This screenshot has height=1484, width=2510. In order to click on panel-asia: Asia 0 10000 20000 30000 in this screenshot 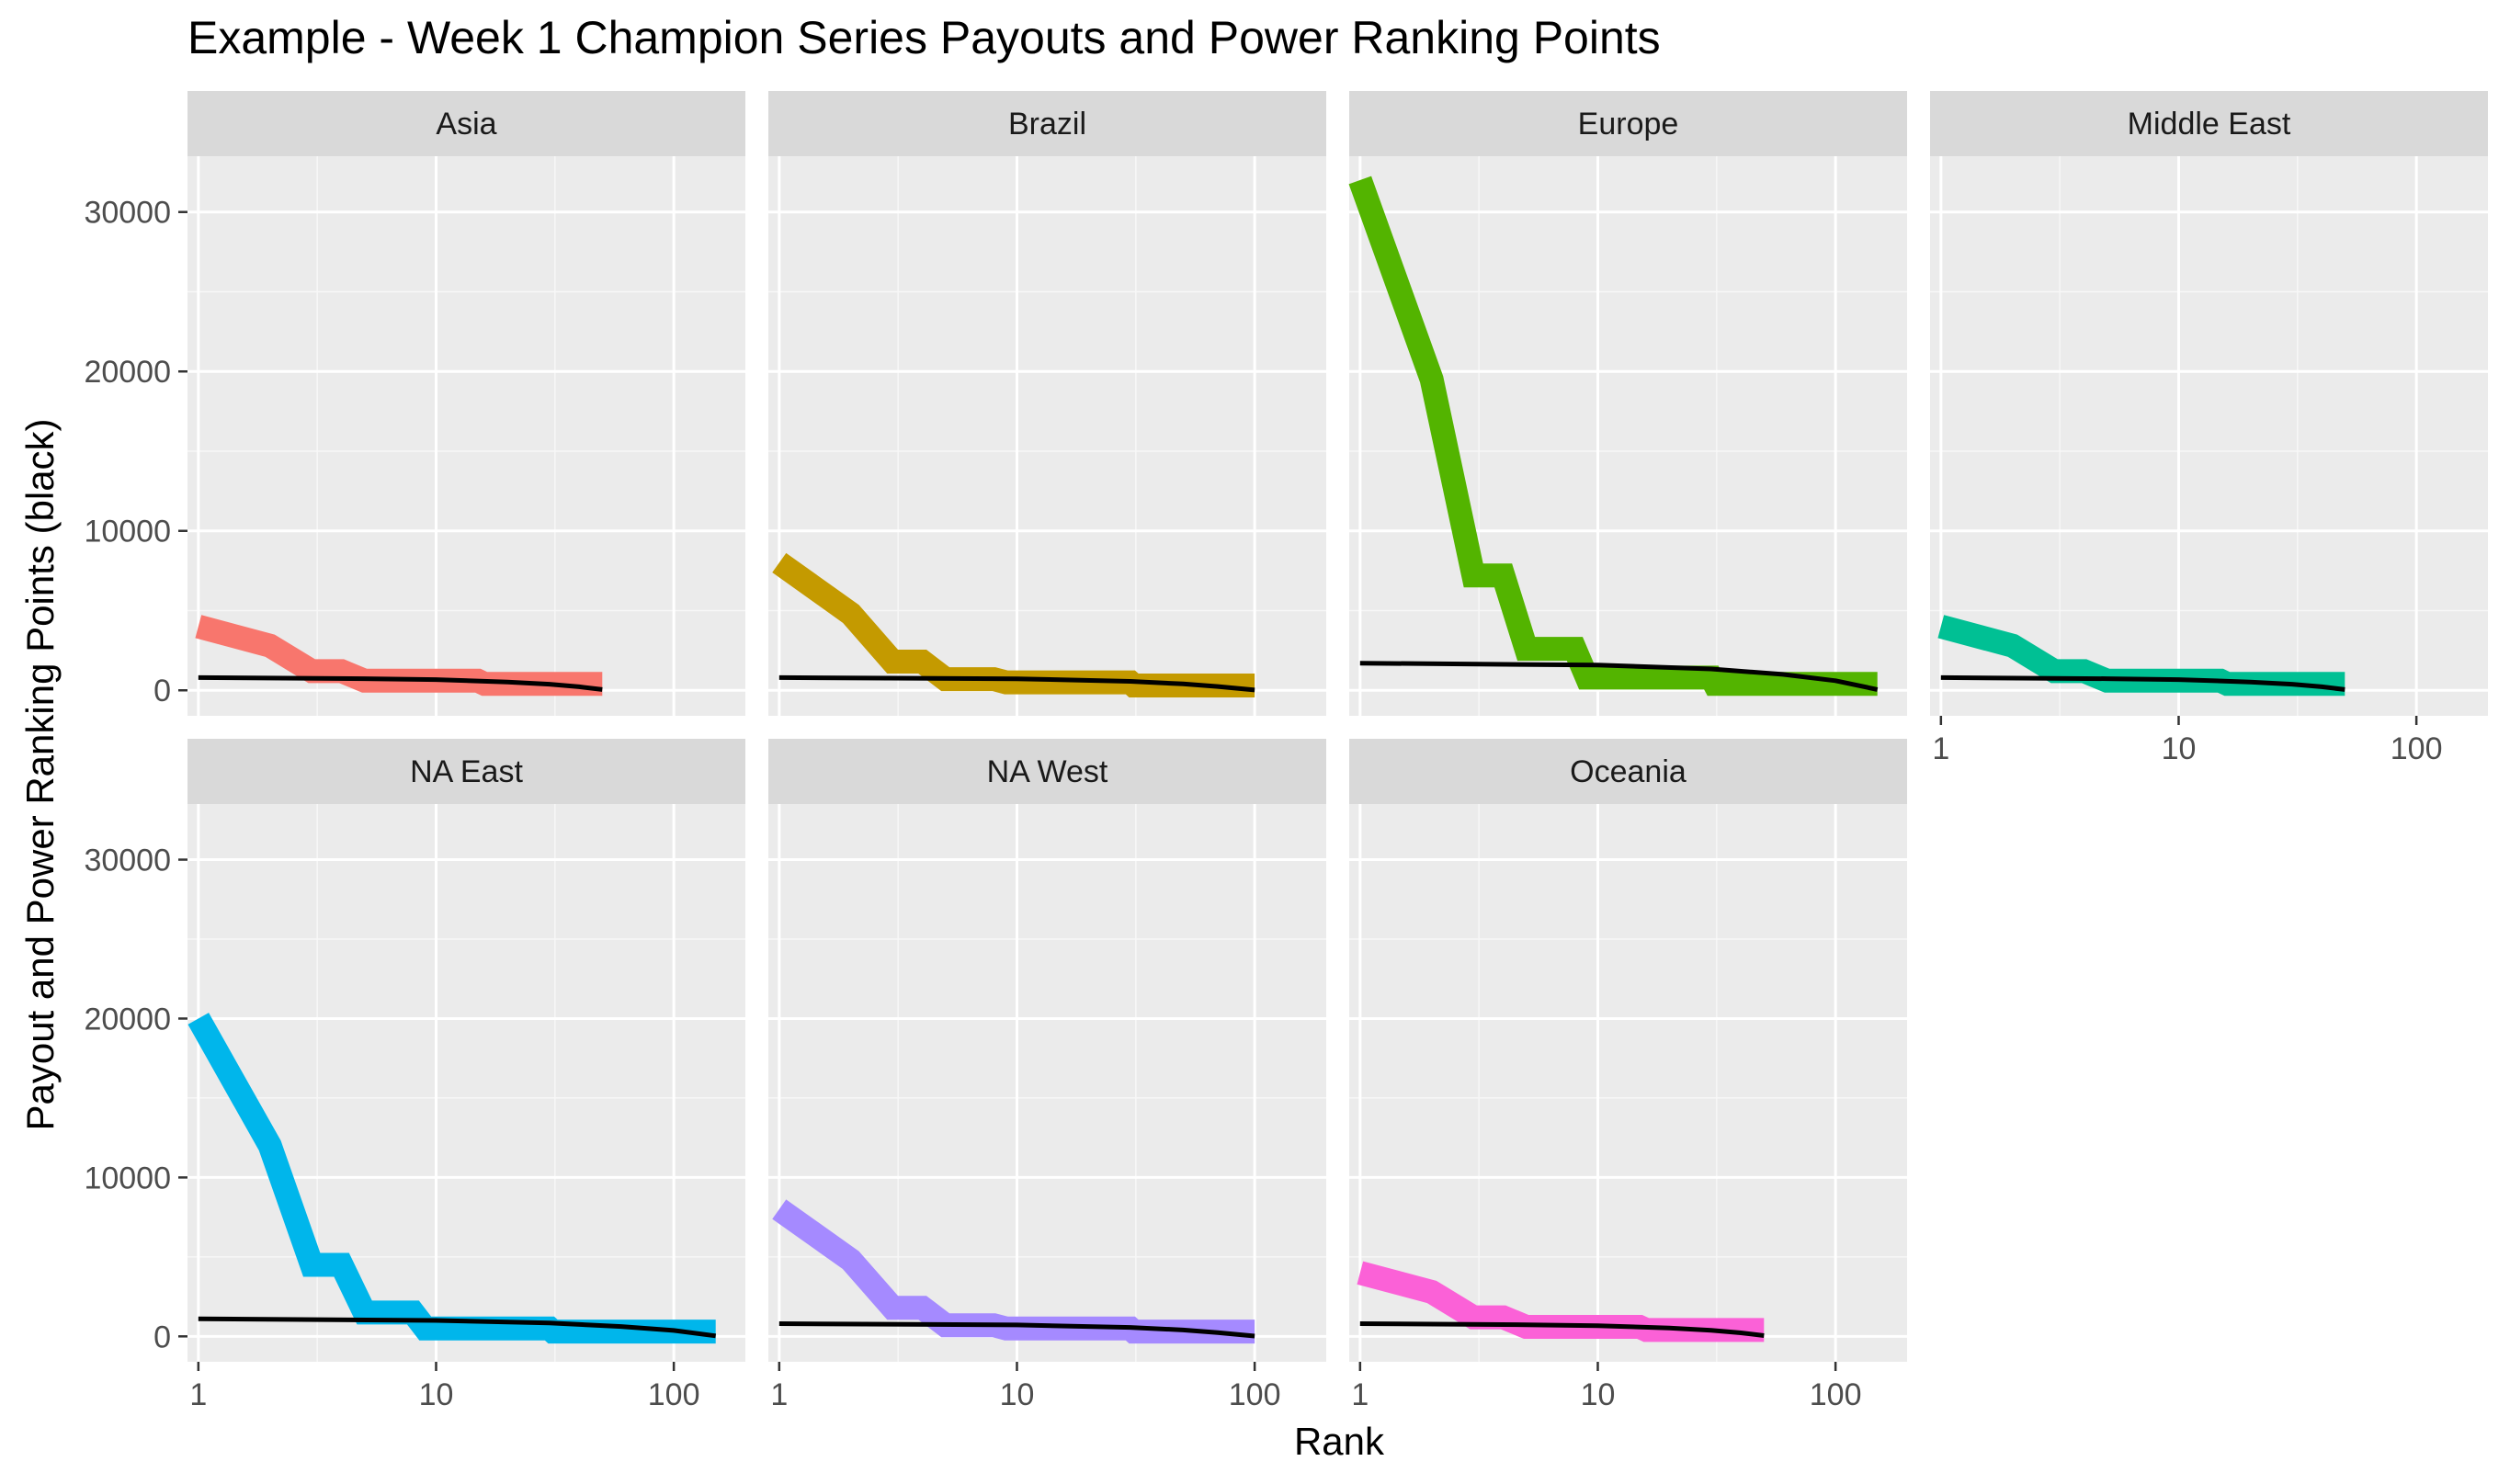, I will do `click(415, 404)`.